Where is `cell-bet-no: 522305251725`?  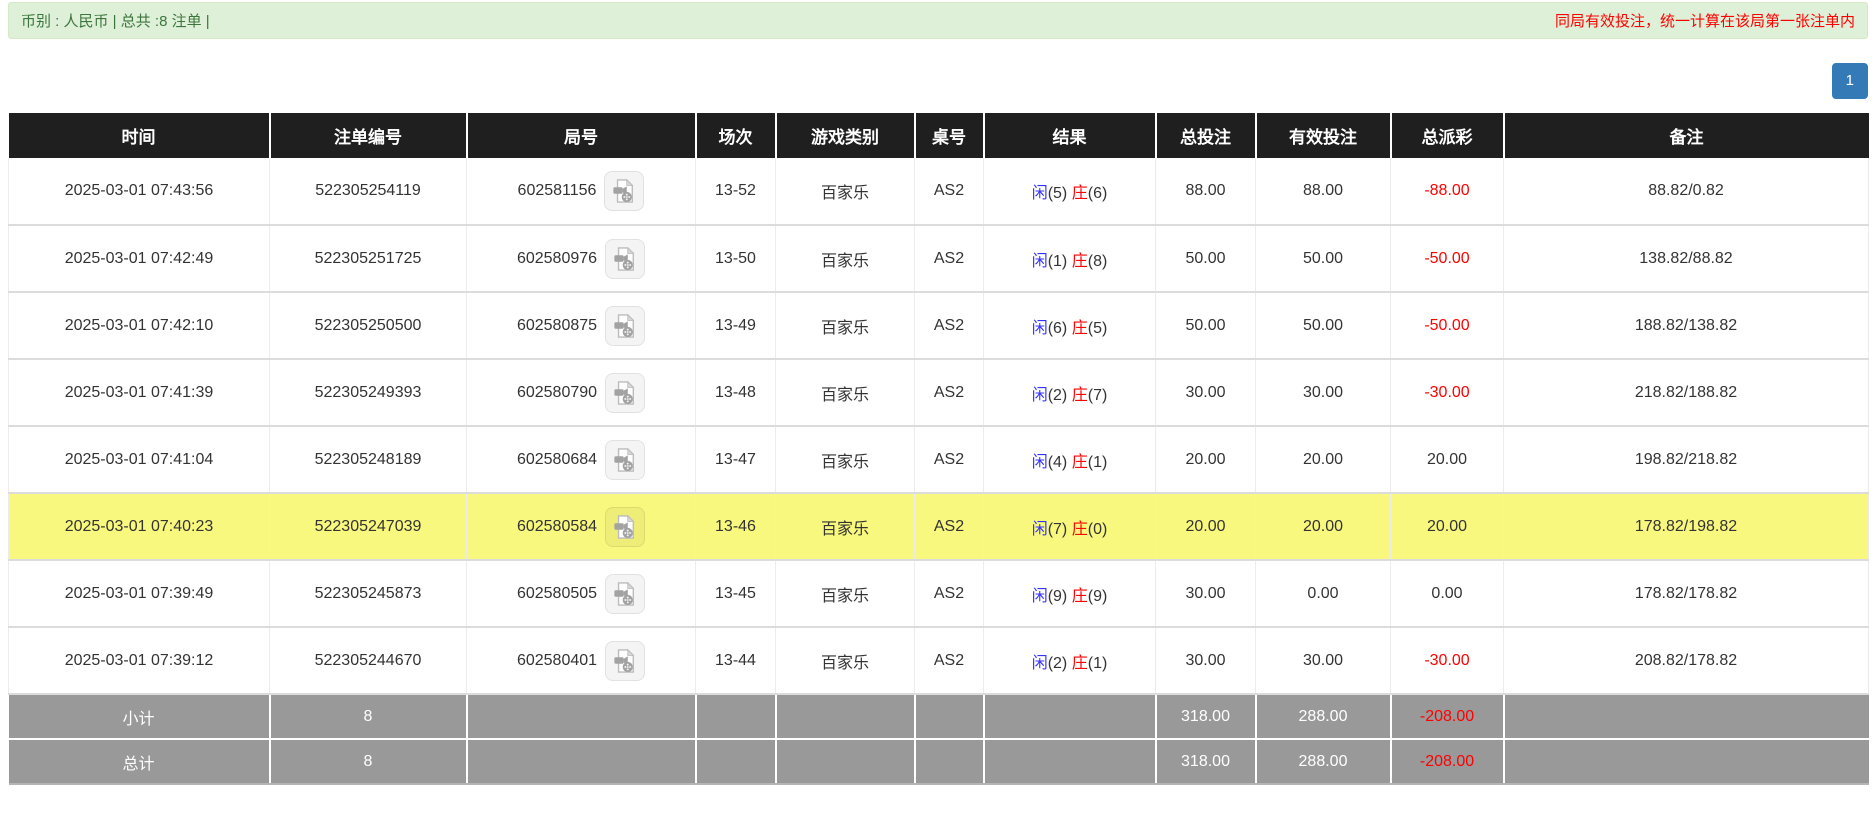
cell-bet-no: 522305251725 is located at coordinates (368, 259).